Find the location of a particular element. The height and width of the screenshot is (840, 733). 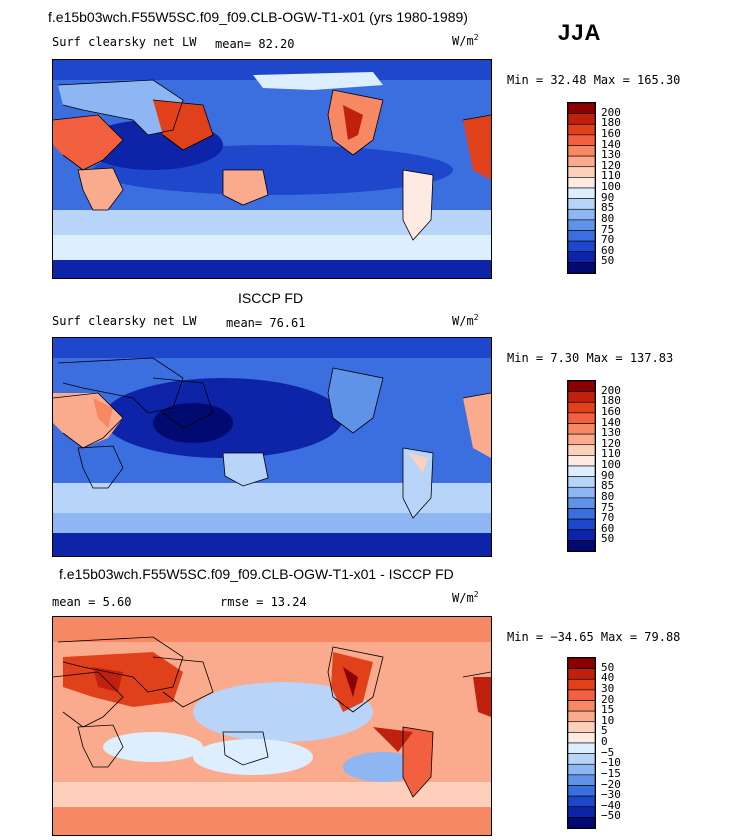

colorbar-tick-label: −5 is located at coordinates (608, 752).